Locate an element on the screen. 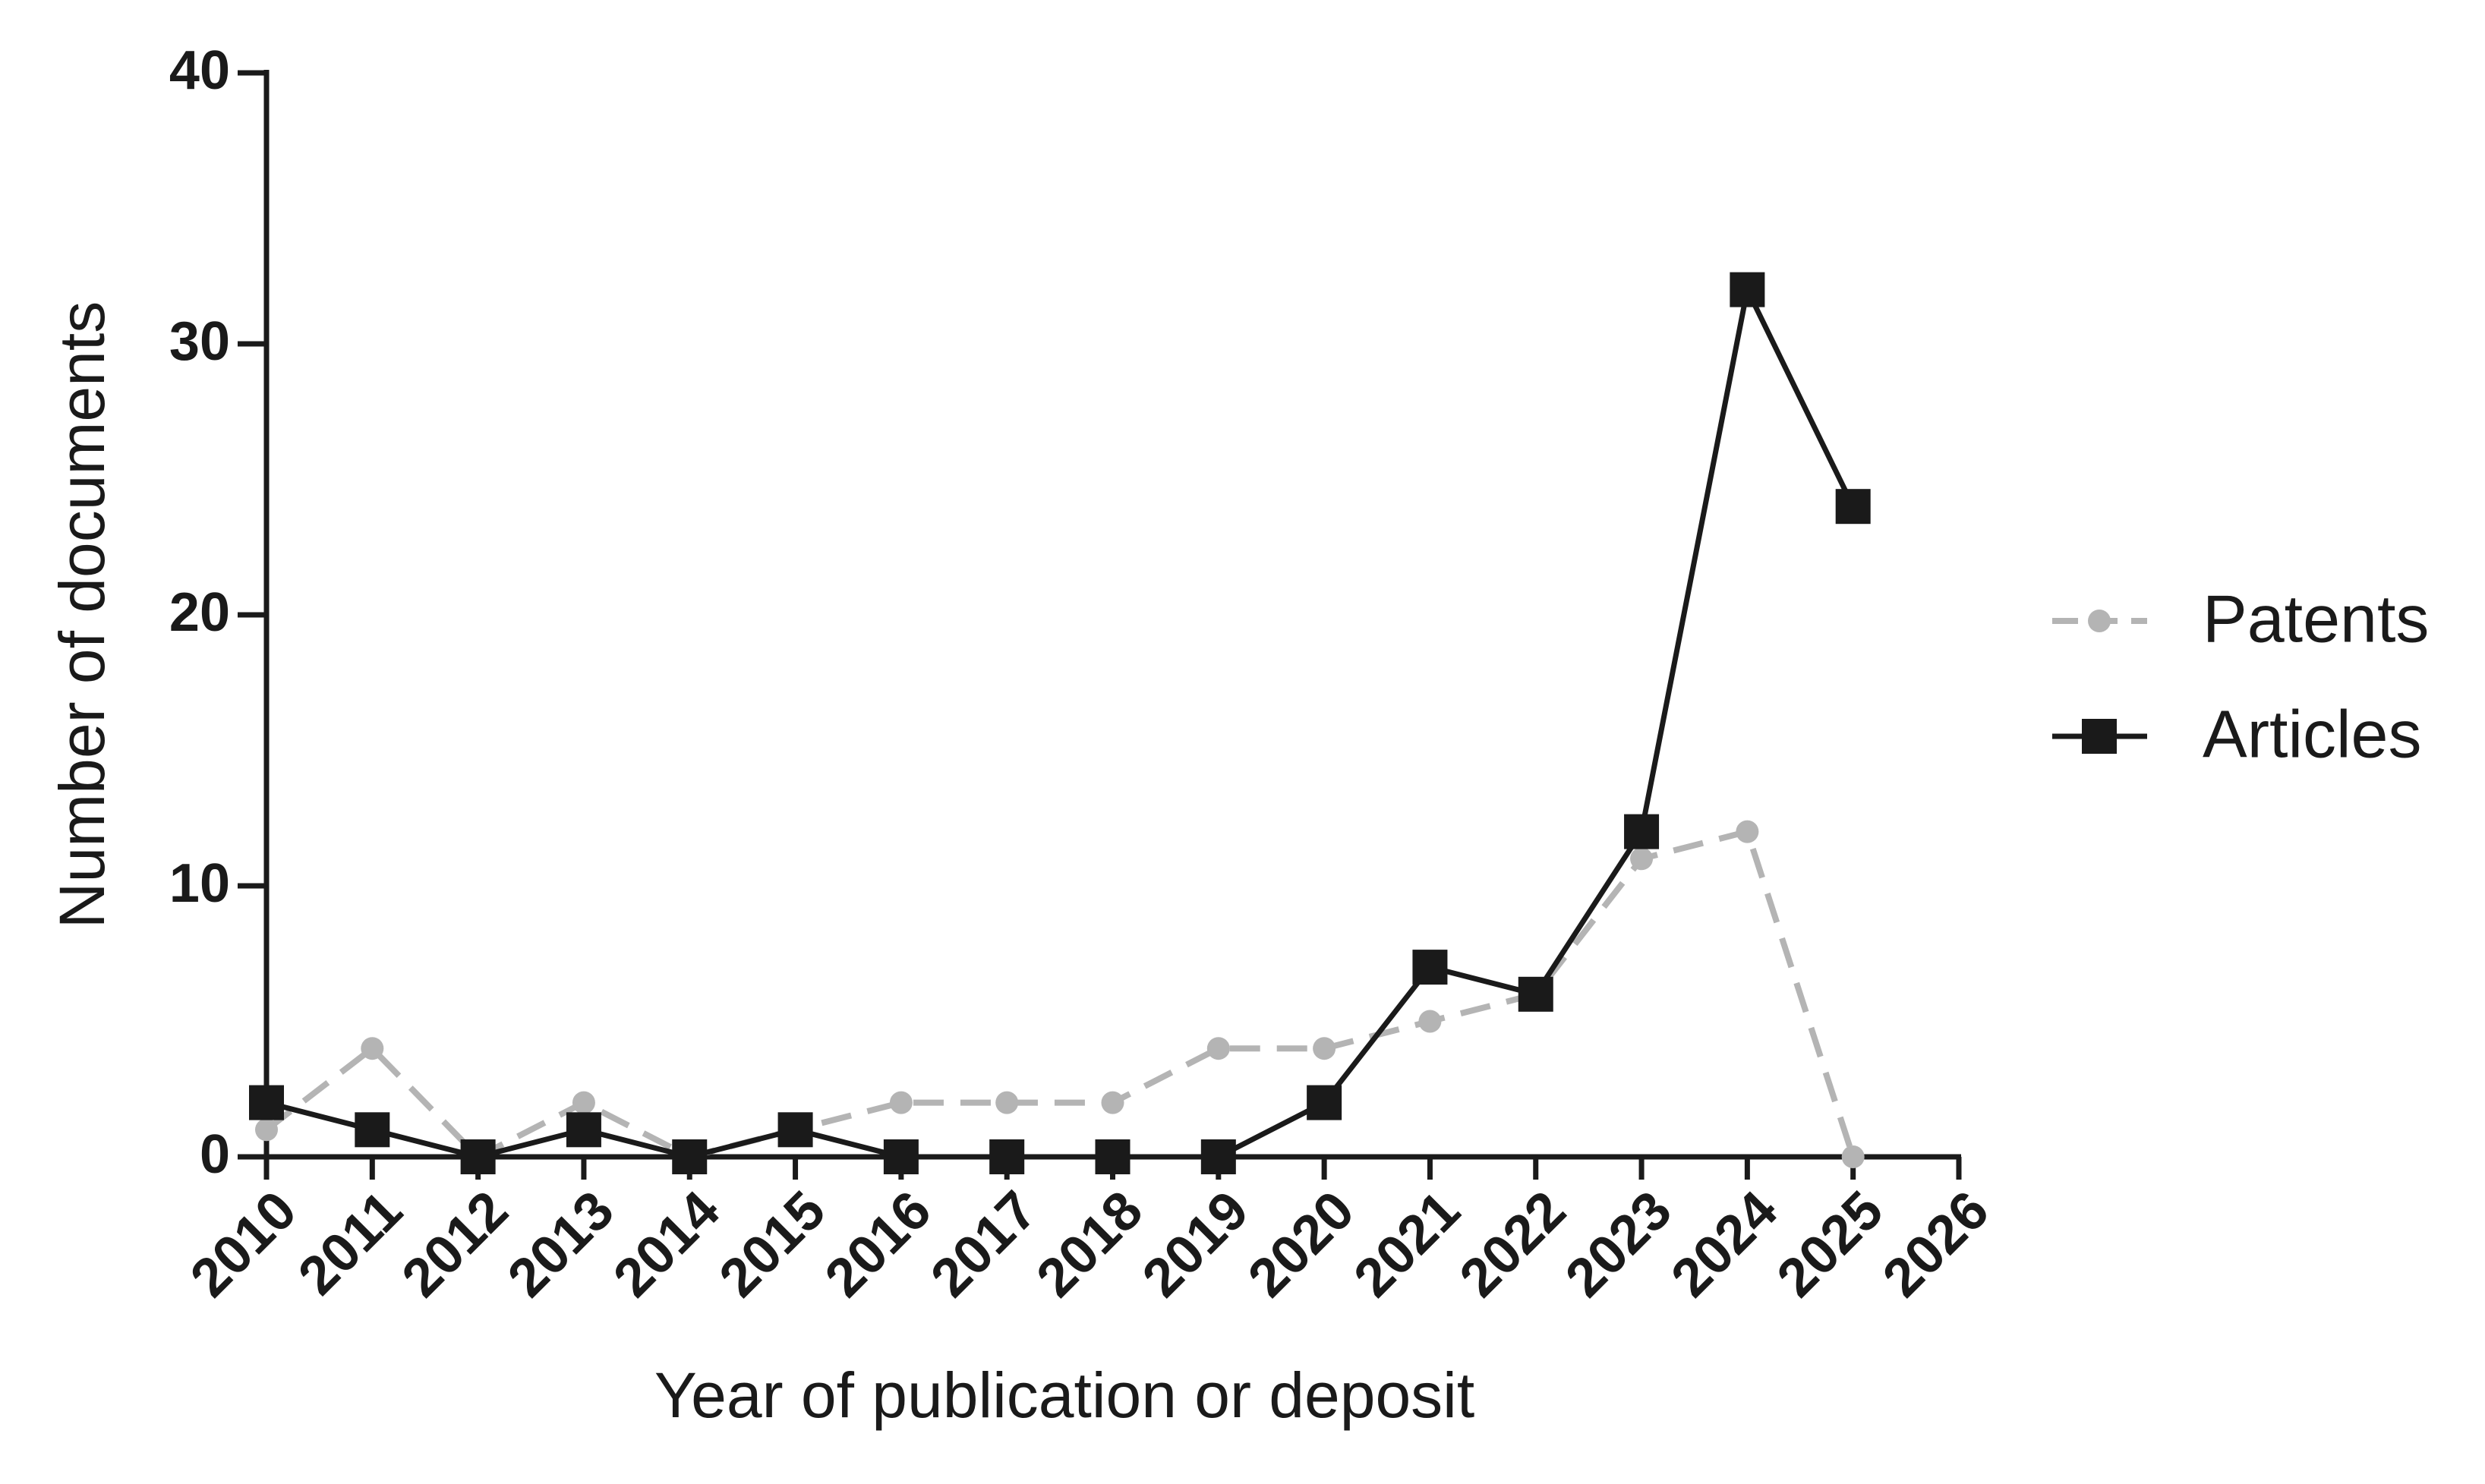 Image resolution: width=2485 pixels, height=1484 pixels. x-tick-label: 2021 is located at coordinates (1407, 1244).